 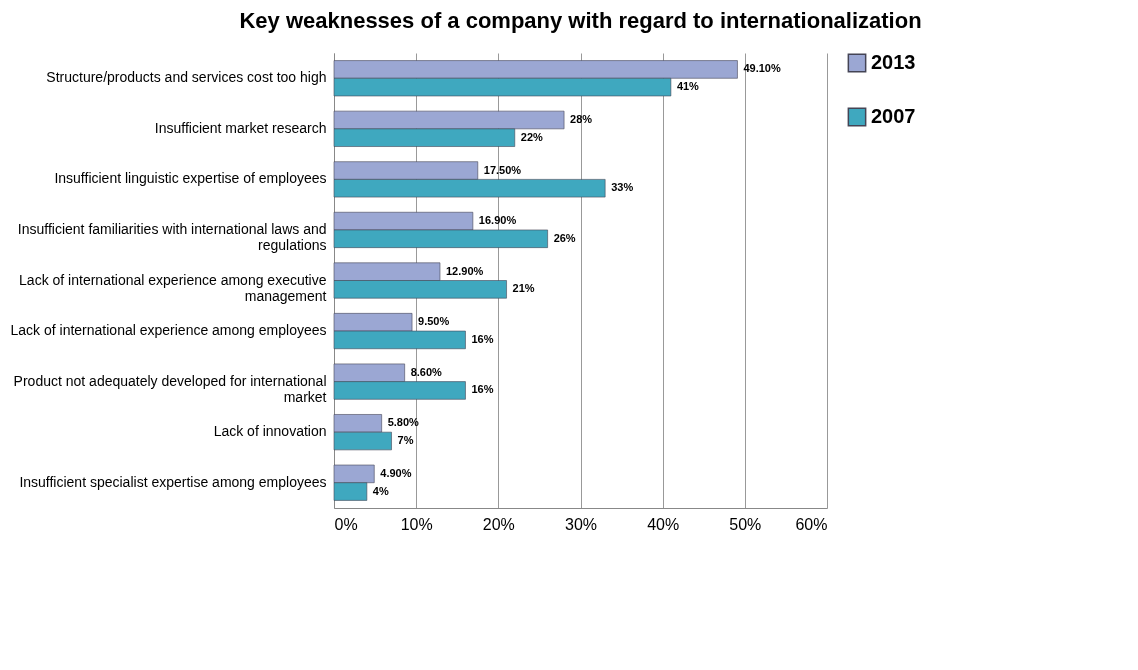 What do you see at coordinates (564, 237) in the screenshot?
I see `data-label: 26%` at bounding box center [564, 237].